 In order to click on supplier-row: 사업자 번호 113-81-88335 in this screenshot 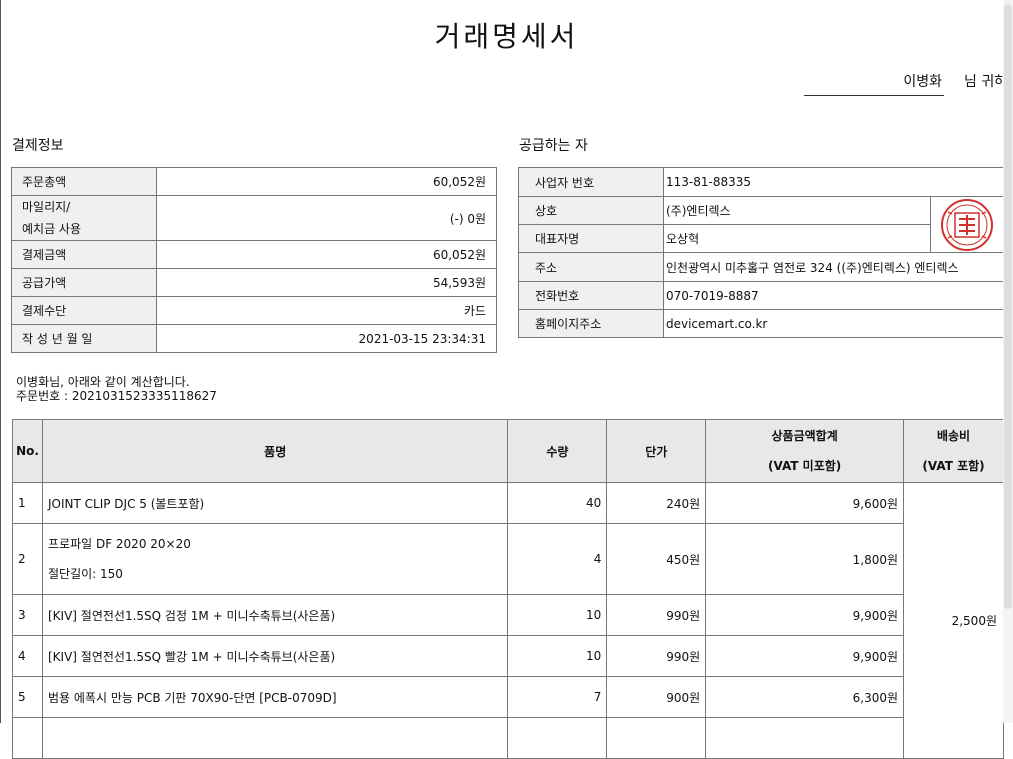, I will do `click(761, 182)`.